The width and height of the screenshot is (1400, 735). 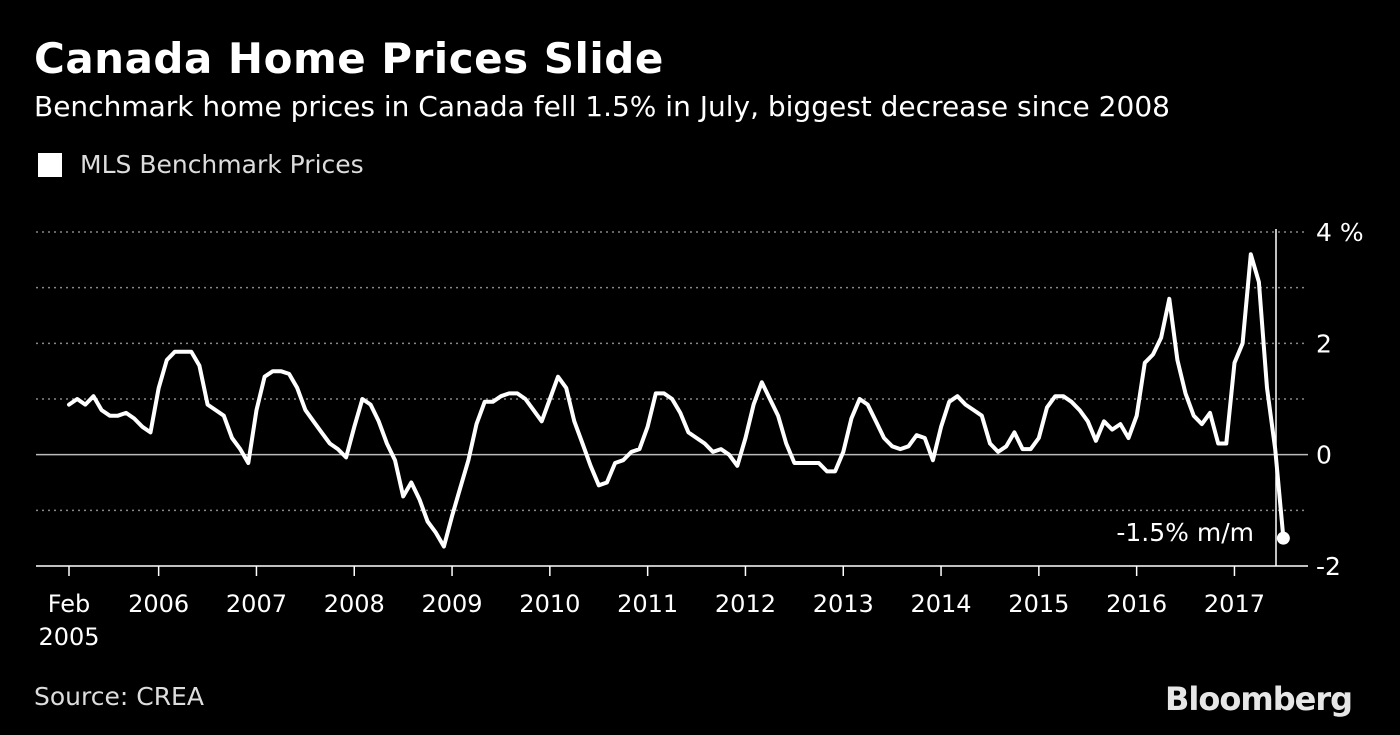 What do you see at coordinates (647, 604) in the screenshot?
I see `x-tick-label: 2011` at bounding box center [647, 604].